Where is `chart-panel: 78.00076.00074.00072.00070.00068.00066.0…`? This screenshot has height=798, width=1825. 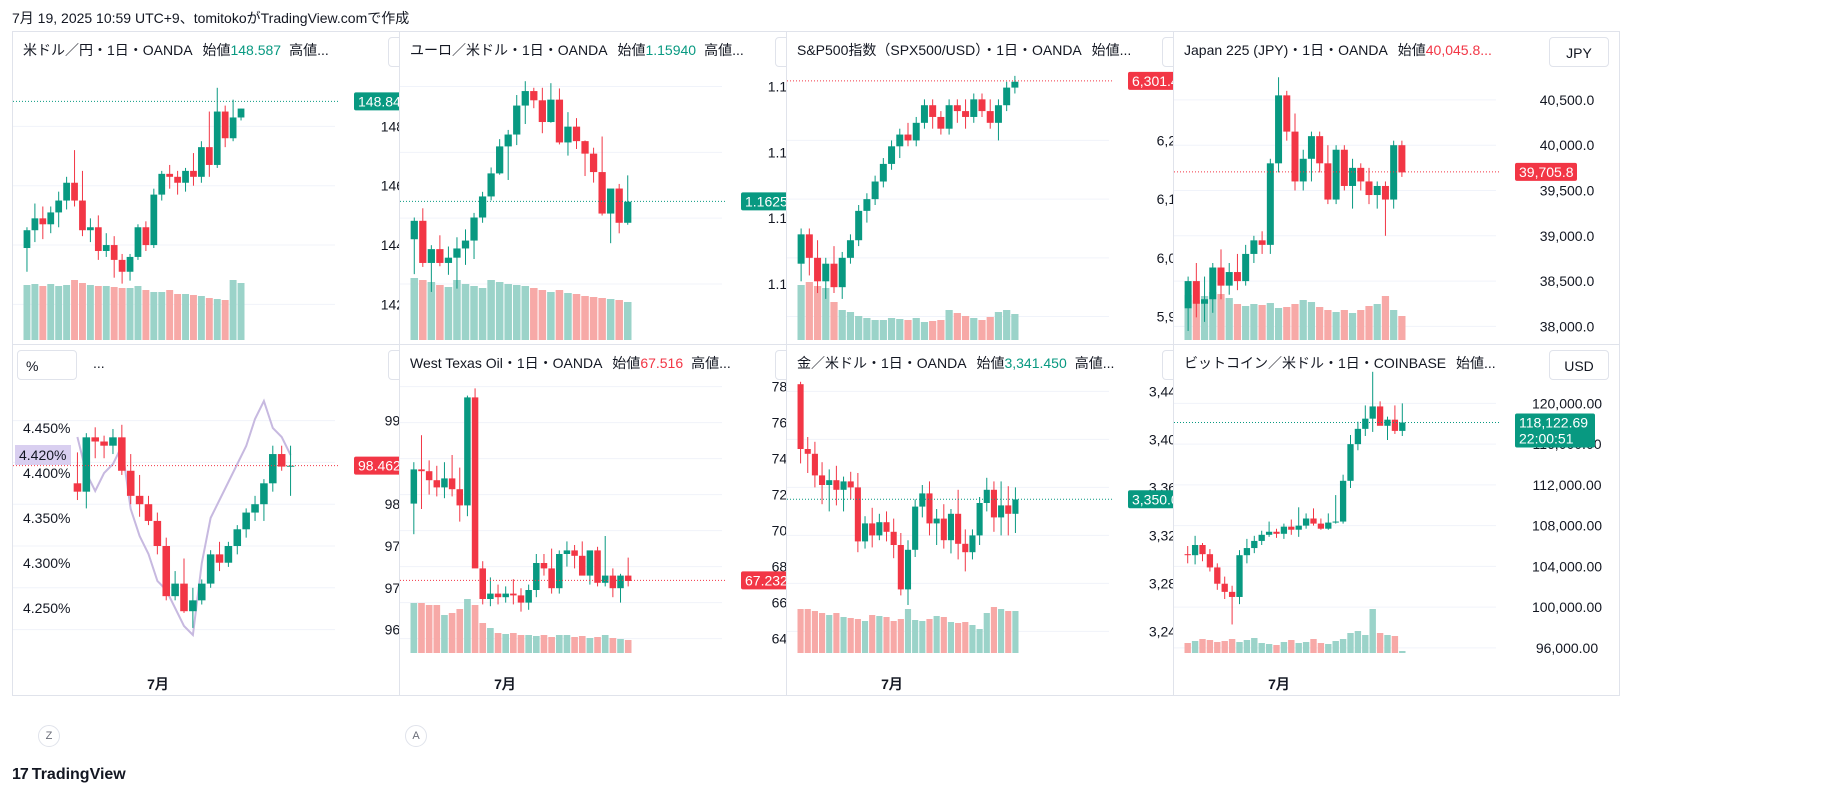 chart-panel: 78.00076.00074.00072.00070.00068.00066.0… is located at coordinates (622, 520).